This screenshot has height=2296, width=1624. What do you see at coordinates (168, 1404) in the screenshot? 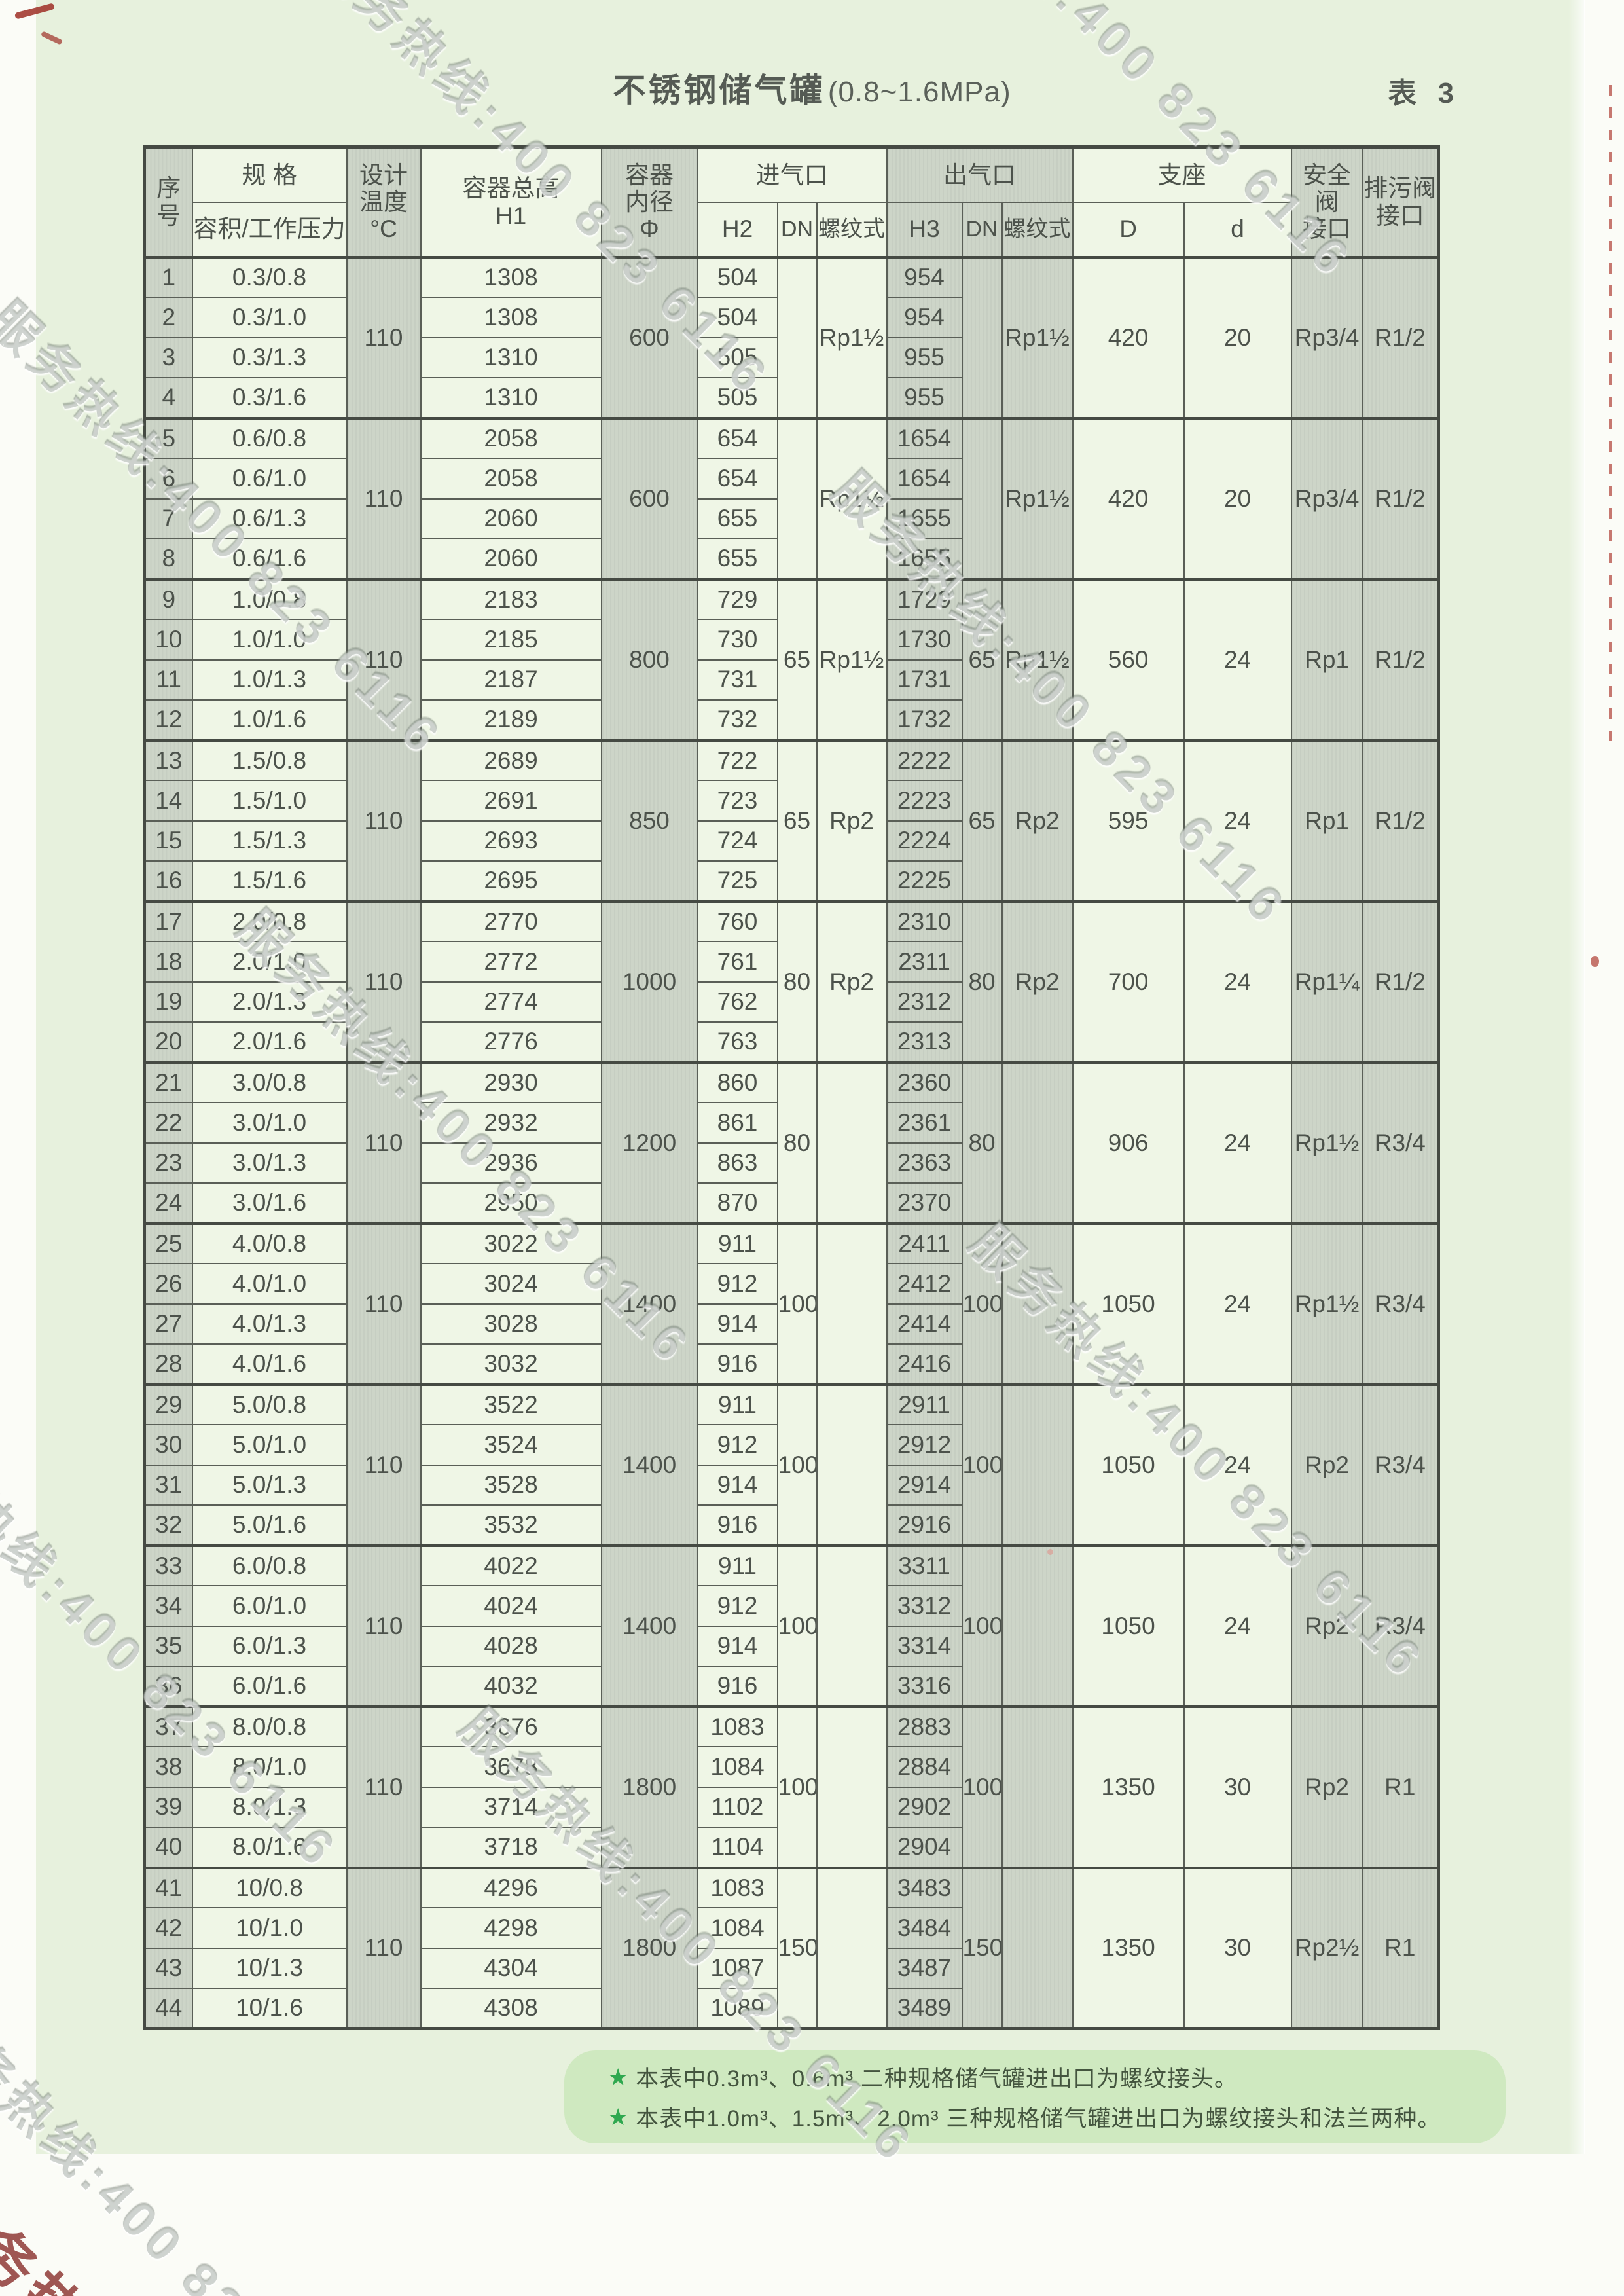
I see `serial-no-cell: 29` at bounding box center [168, 1404].